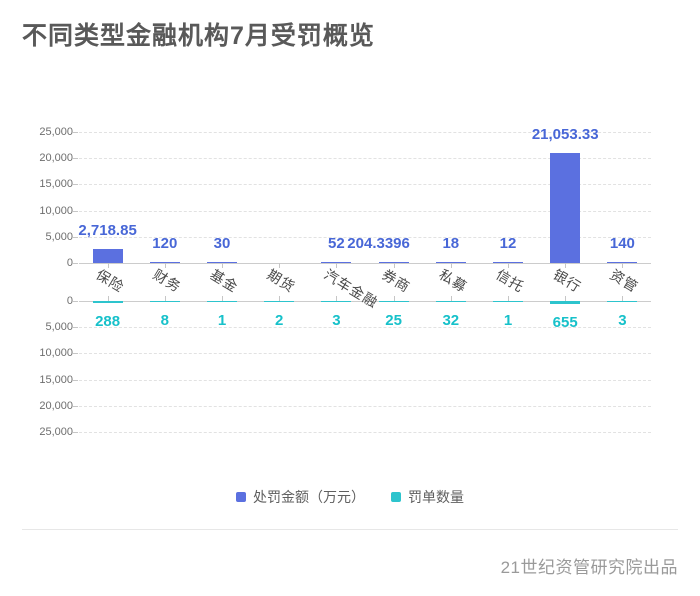 The image size is (700, 596). Describe the element at coordinates (624, 281) in the screenshot. I see `category-label: 资管` at that location.